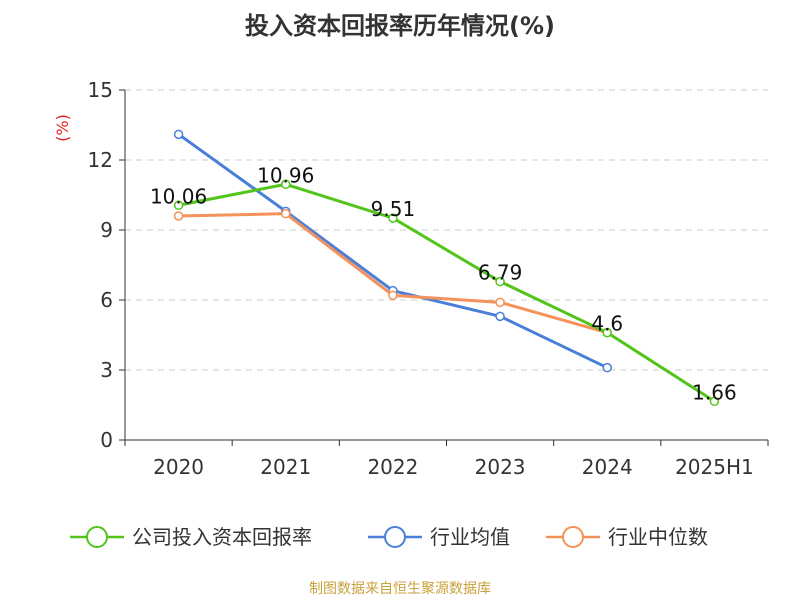 This screenshot has height=600, width=800. What do you see at coordinates (400, 26) in the screenshot?
I see `chart-title: 投入资本回报率历年情况(%)` at bounding box center [400, 26].